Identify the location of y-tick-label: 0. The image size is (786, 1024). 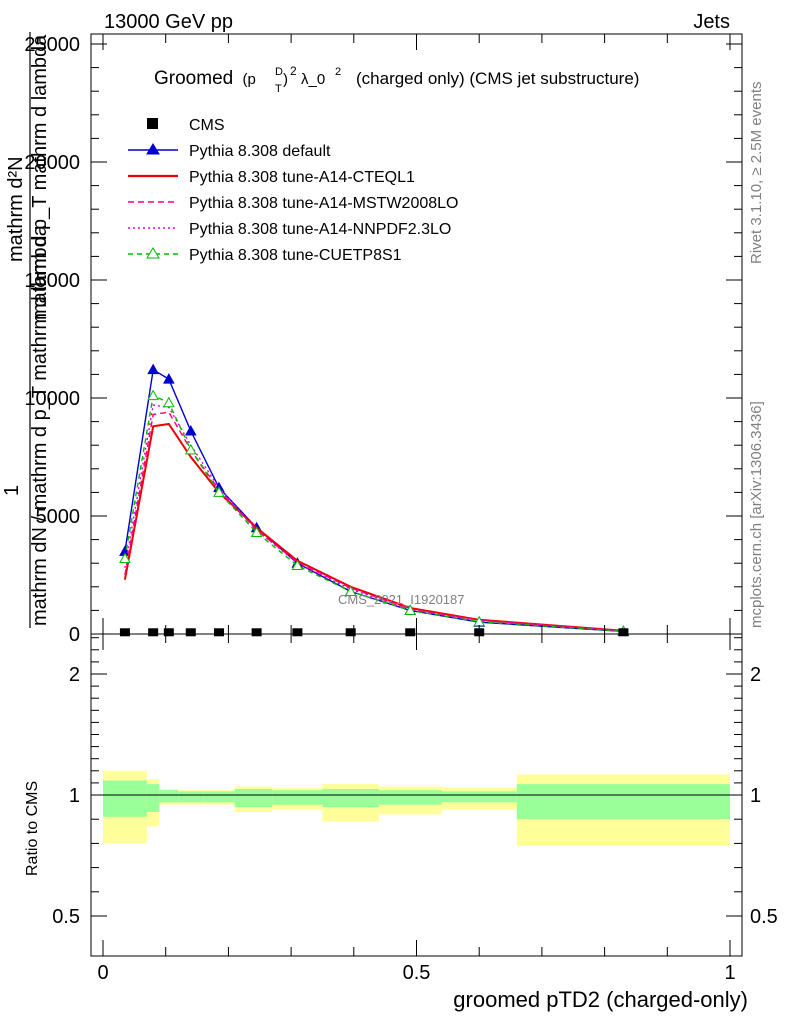
(74, 635).